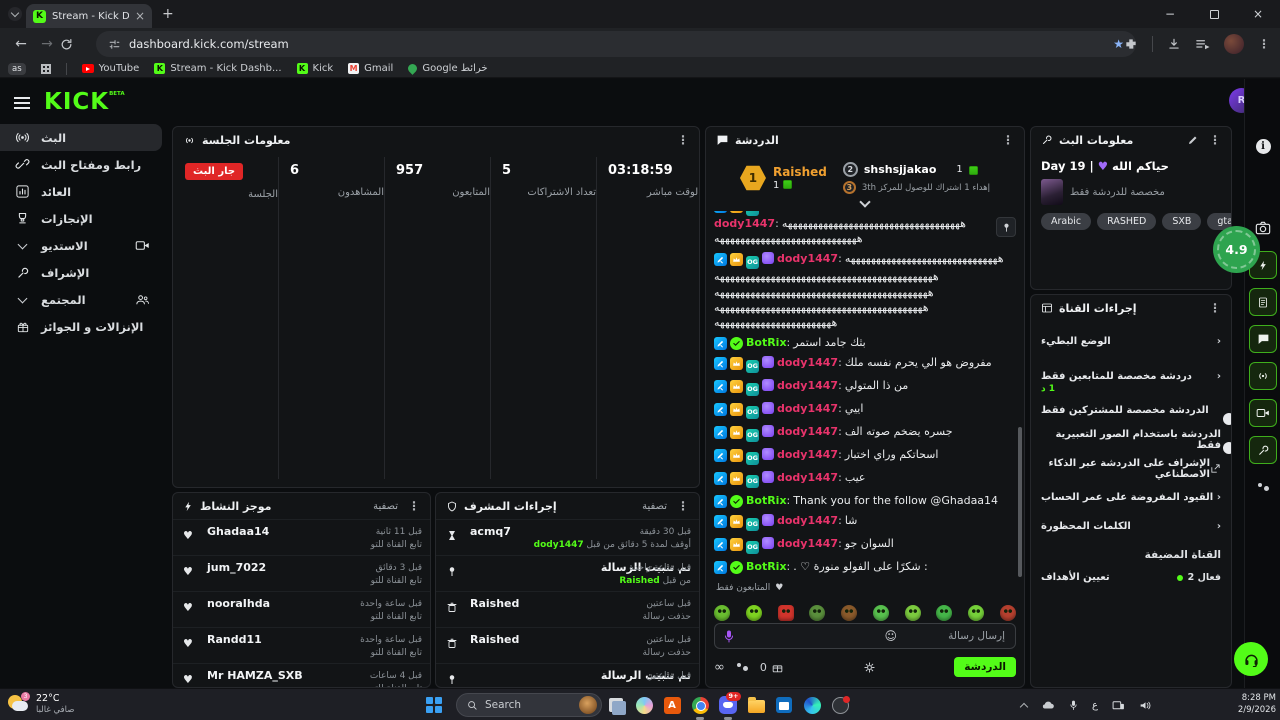 The height and width of the screenshot is (720, 1280). Describe the element at coordinates (1131, 341) in the screenshot. I see `action-slow-mode: الوضع البطيء ›` at that location.